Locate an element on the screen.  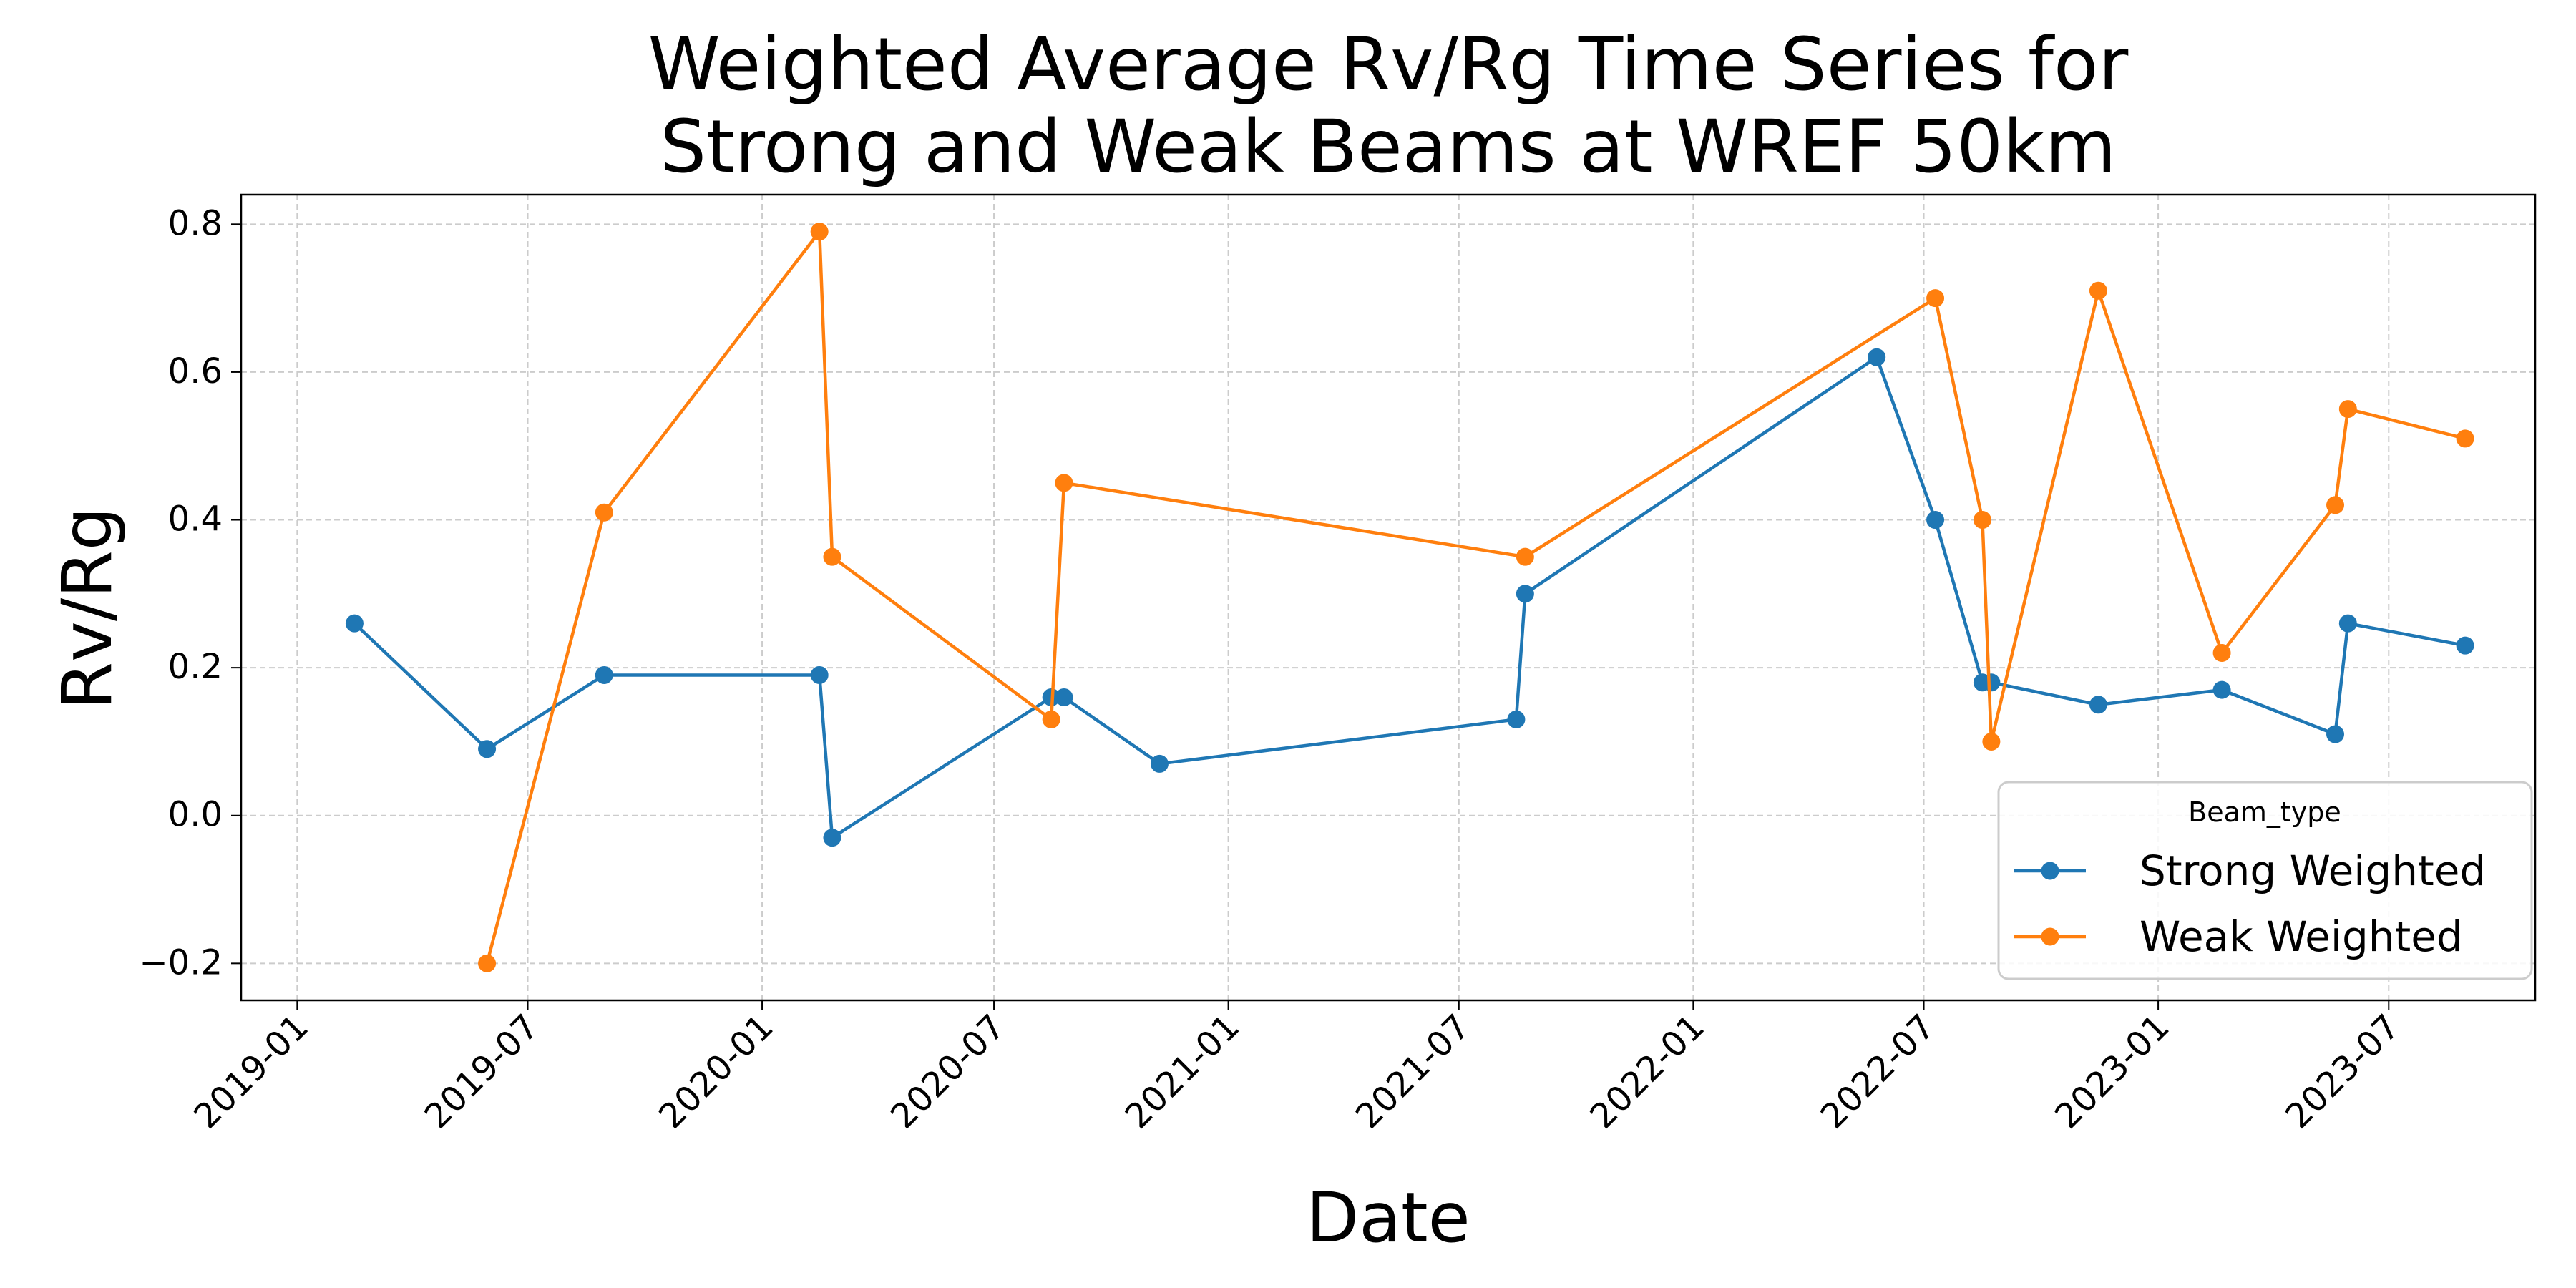
y-tick-label: 0.4 is located at coordinates (195, 519).